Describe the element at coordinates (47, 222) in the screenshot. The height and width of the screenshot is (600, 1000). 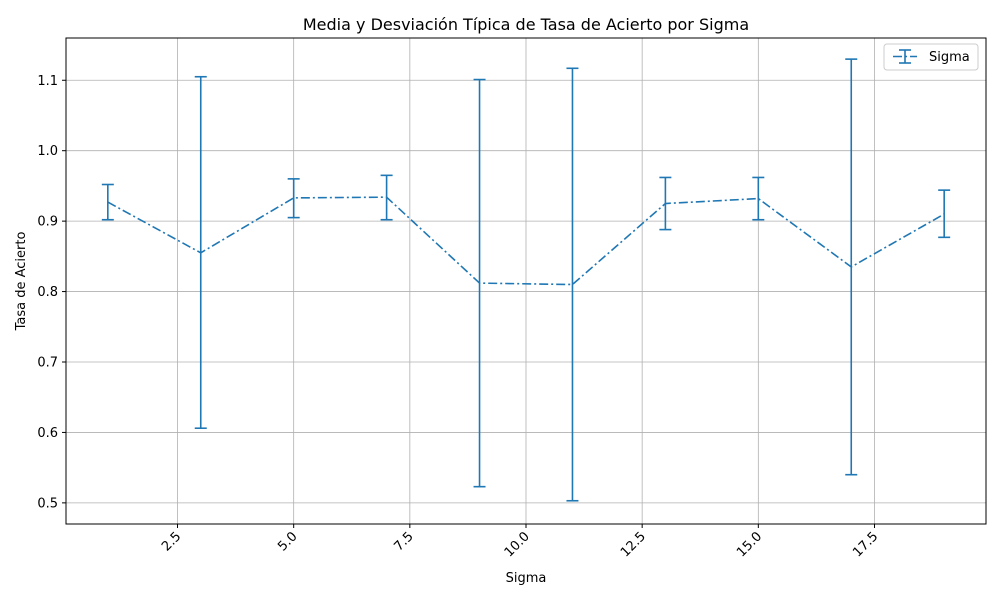
I see `y-tick-label: 0.9` at that location.